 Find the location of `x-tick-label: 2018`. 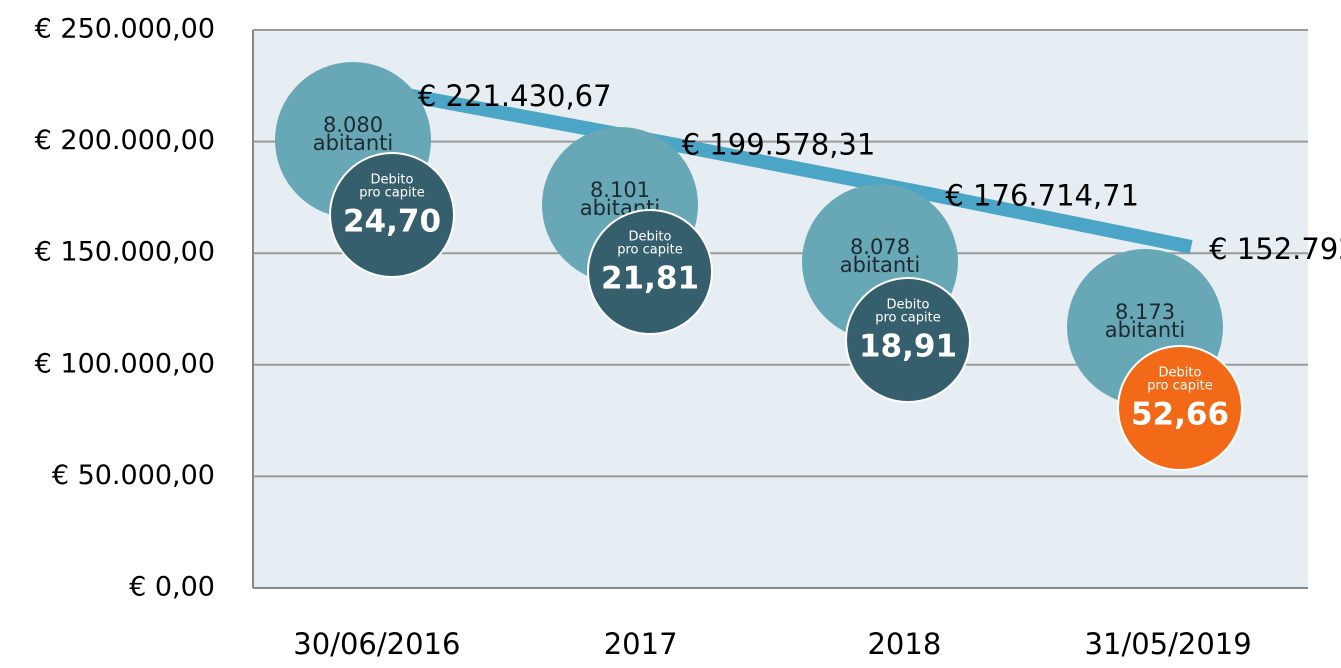

x-tick-label: 2018 is located at coordinates (904, 644).